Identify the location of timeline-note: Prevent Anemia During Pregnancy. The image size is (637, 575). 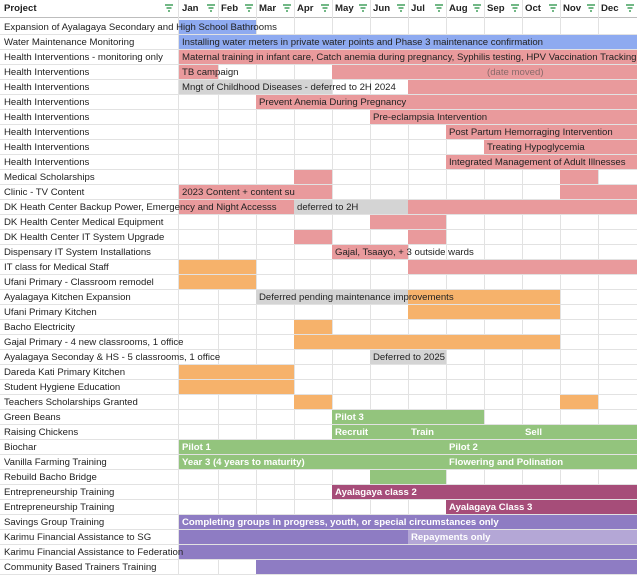
(333, 102).